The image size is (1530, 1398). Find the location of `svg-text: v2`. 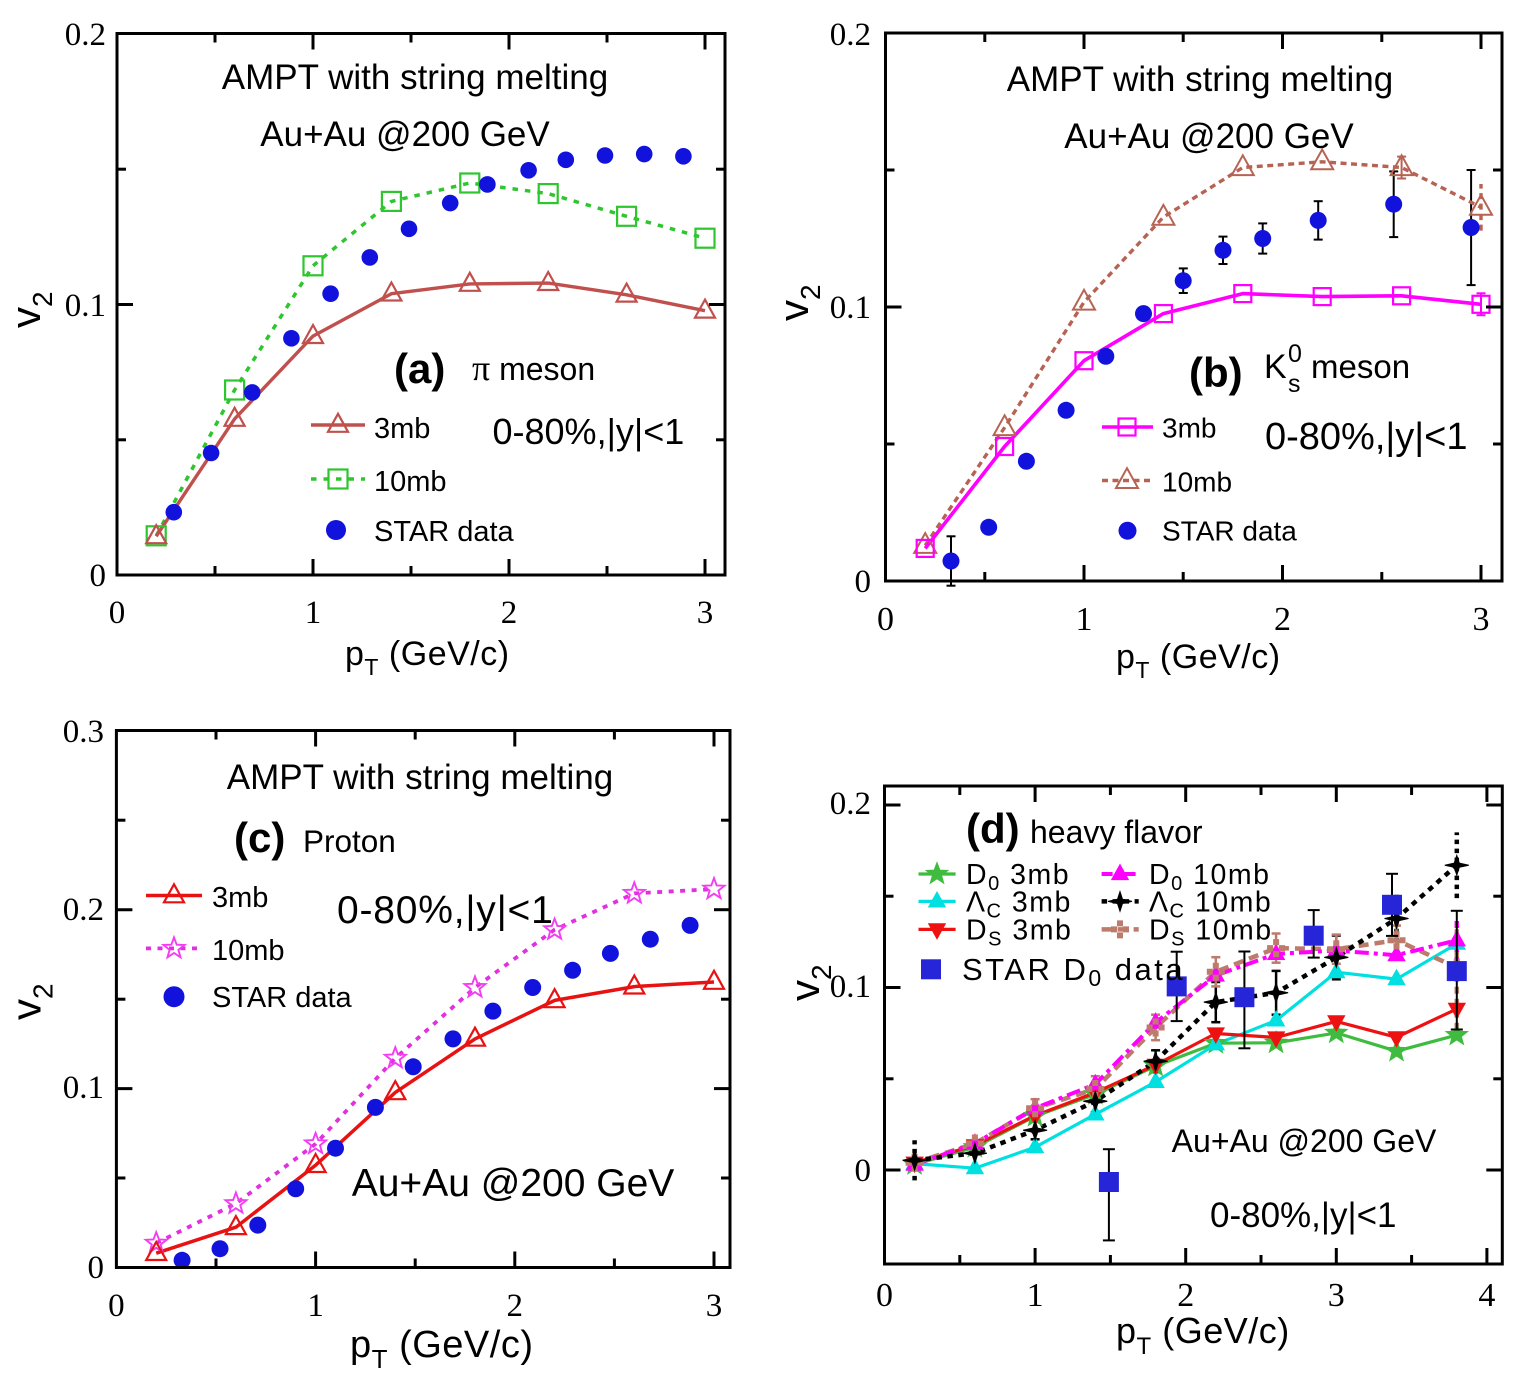

svg-text: v2 is located at coordinates (798, 302).